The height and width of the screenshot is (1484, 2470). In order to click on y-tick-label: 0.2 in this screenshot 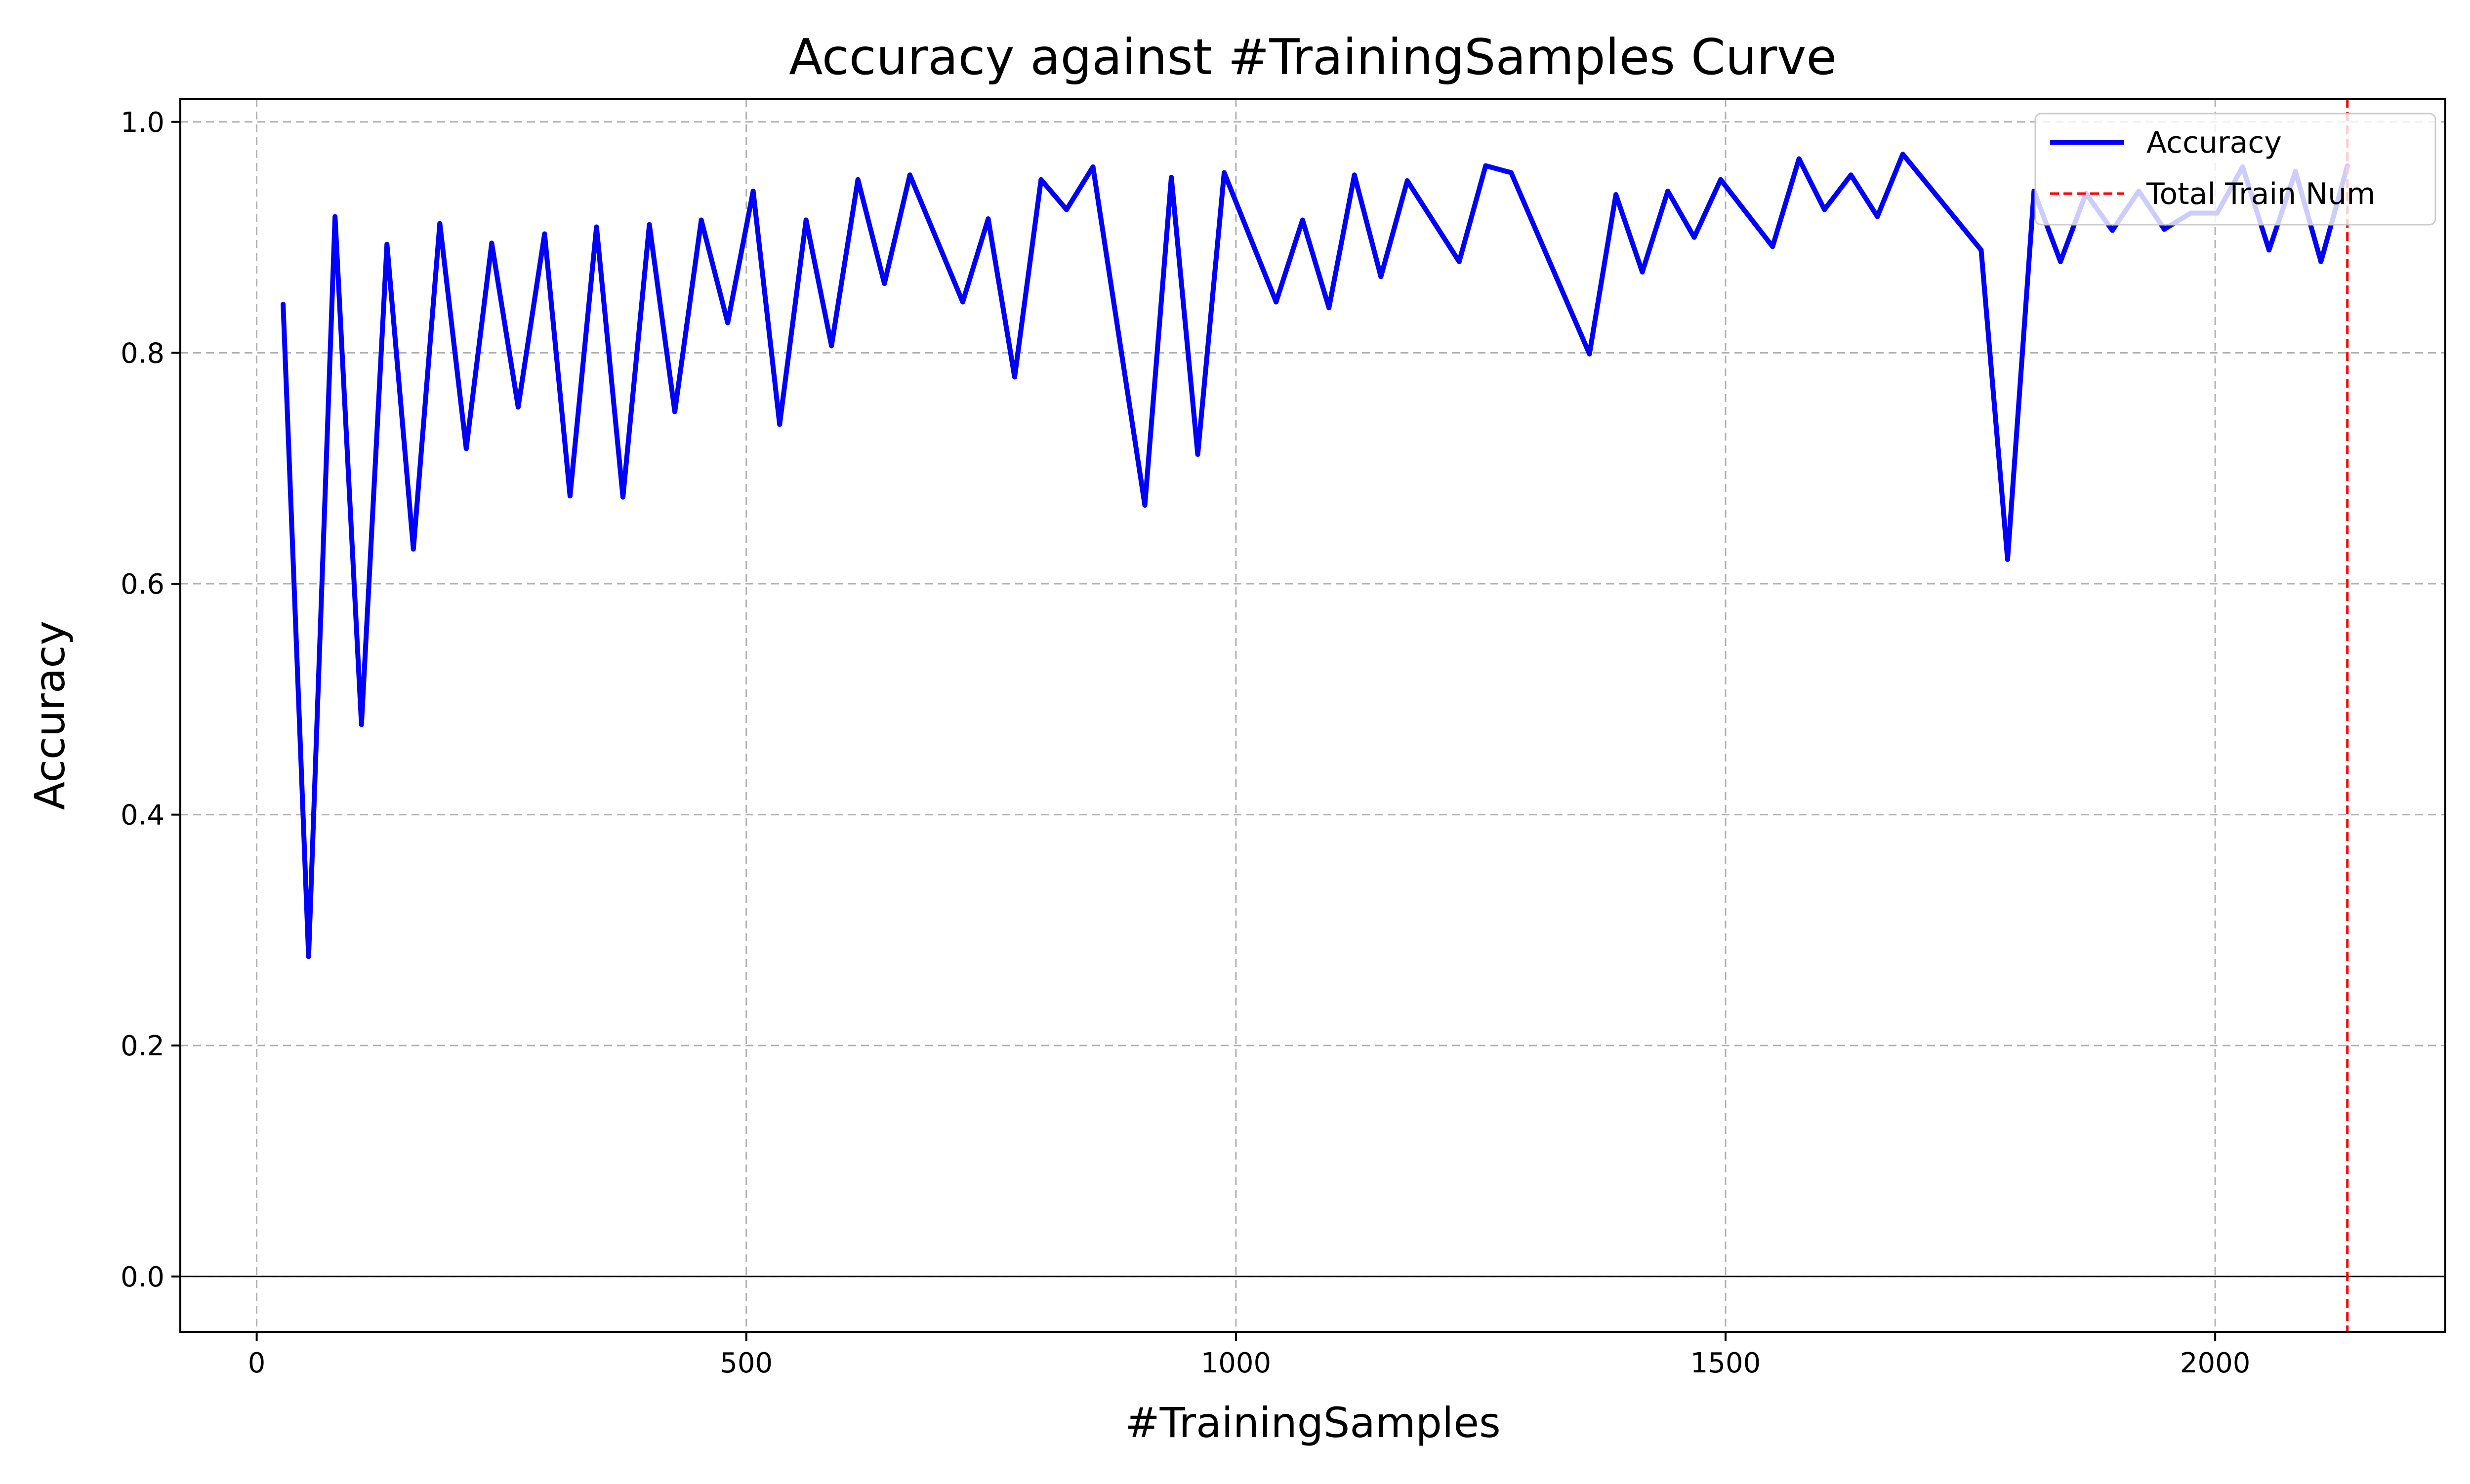, I will do `click(143, 1046)`.